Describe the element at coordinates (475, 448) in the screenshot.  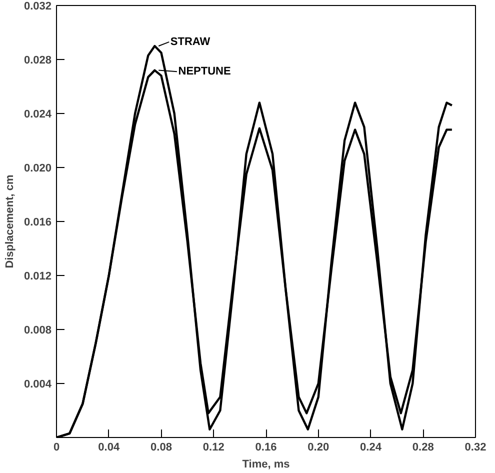
I see `x-tick-label: 0.32` at that location.